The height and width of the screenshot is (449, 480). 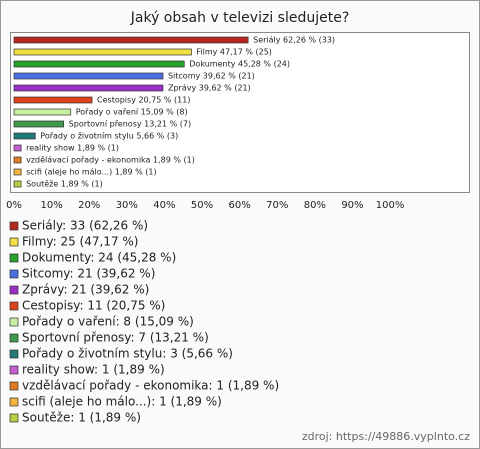 What do you see at coordinates (130, 124) in the screenshot?
I see `value-label: Sportovní přenosy 13,21 % (7)` at bounding box center [130, 124].